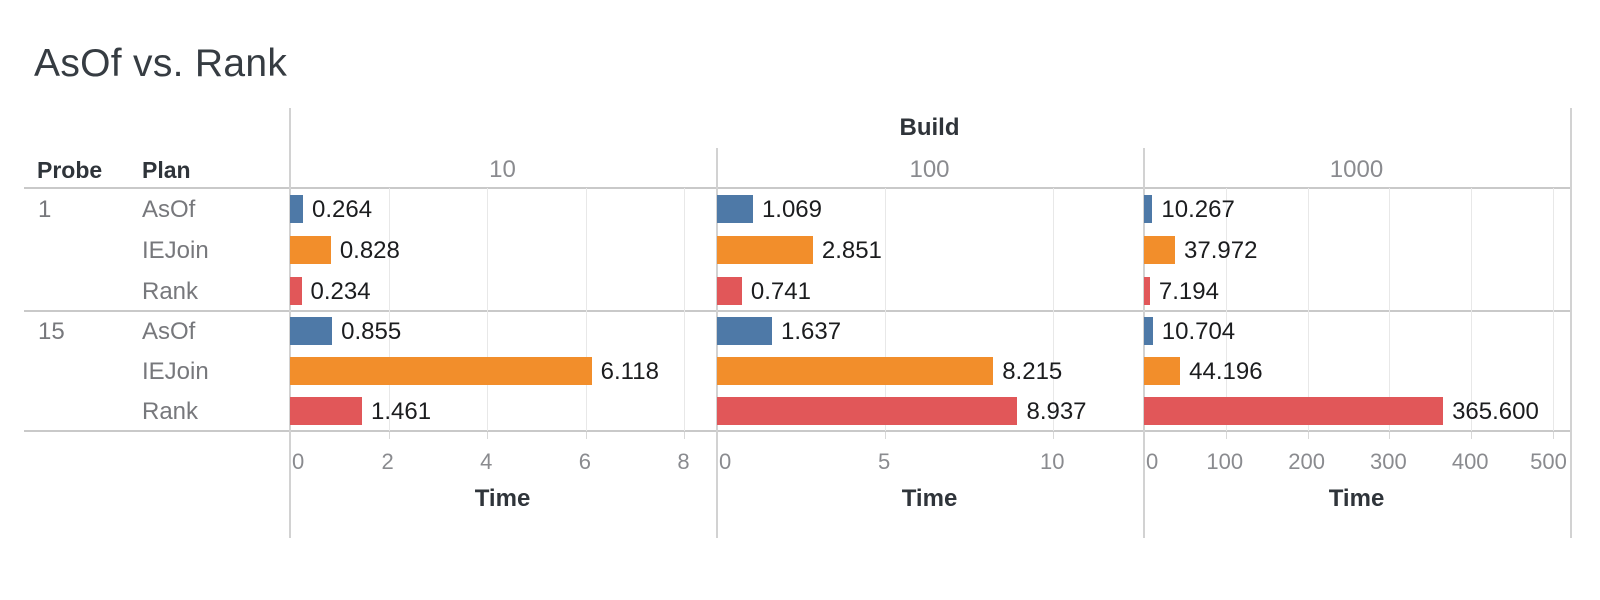 The height and width of the screenshot is (600, 1600). What do you see at coordinates (1198, 209) in the screenshot?
I see `bar-value-label: 10.267` at bounding box center [1198, 209].